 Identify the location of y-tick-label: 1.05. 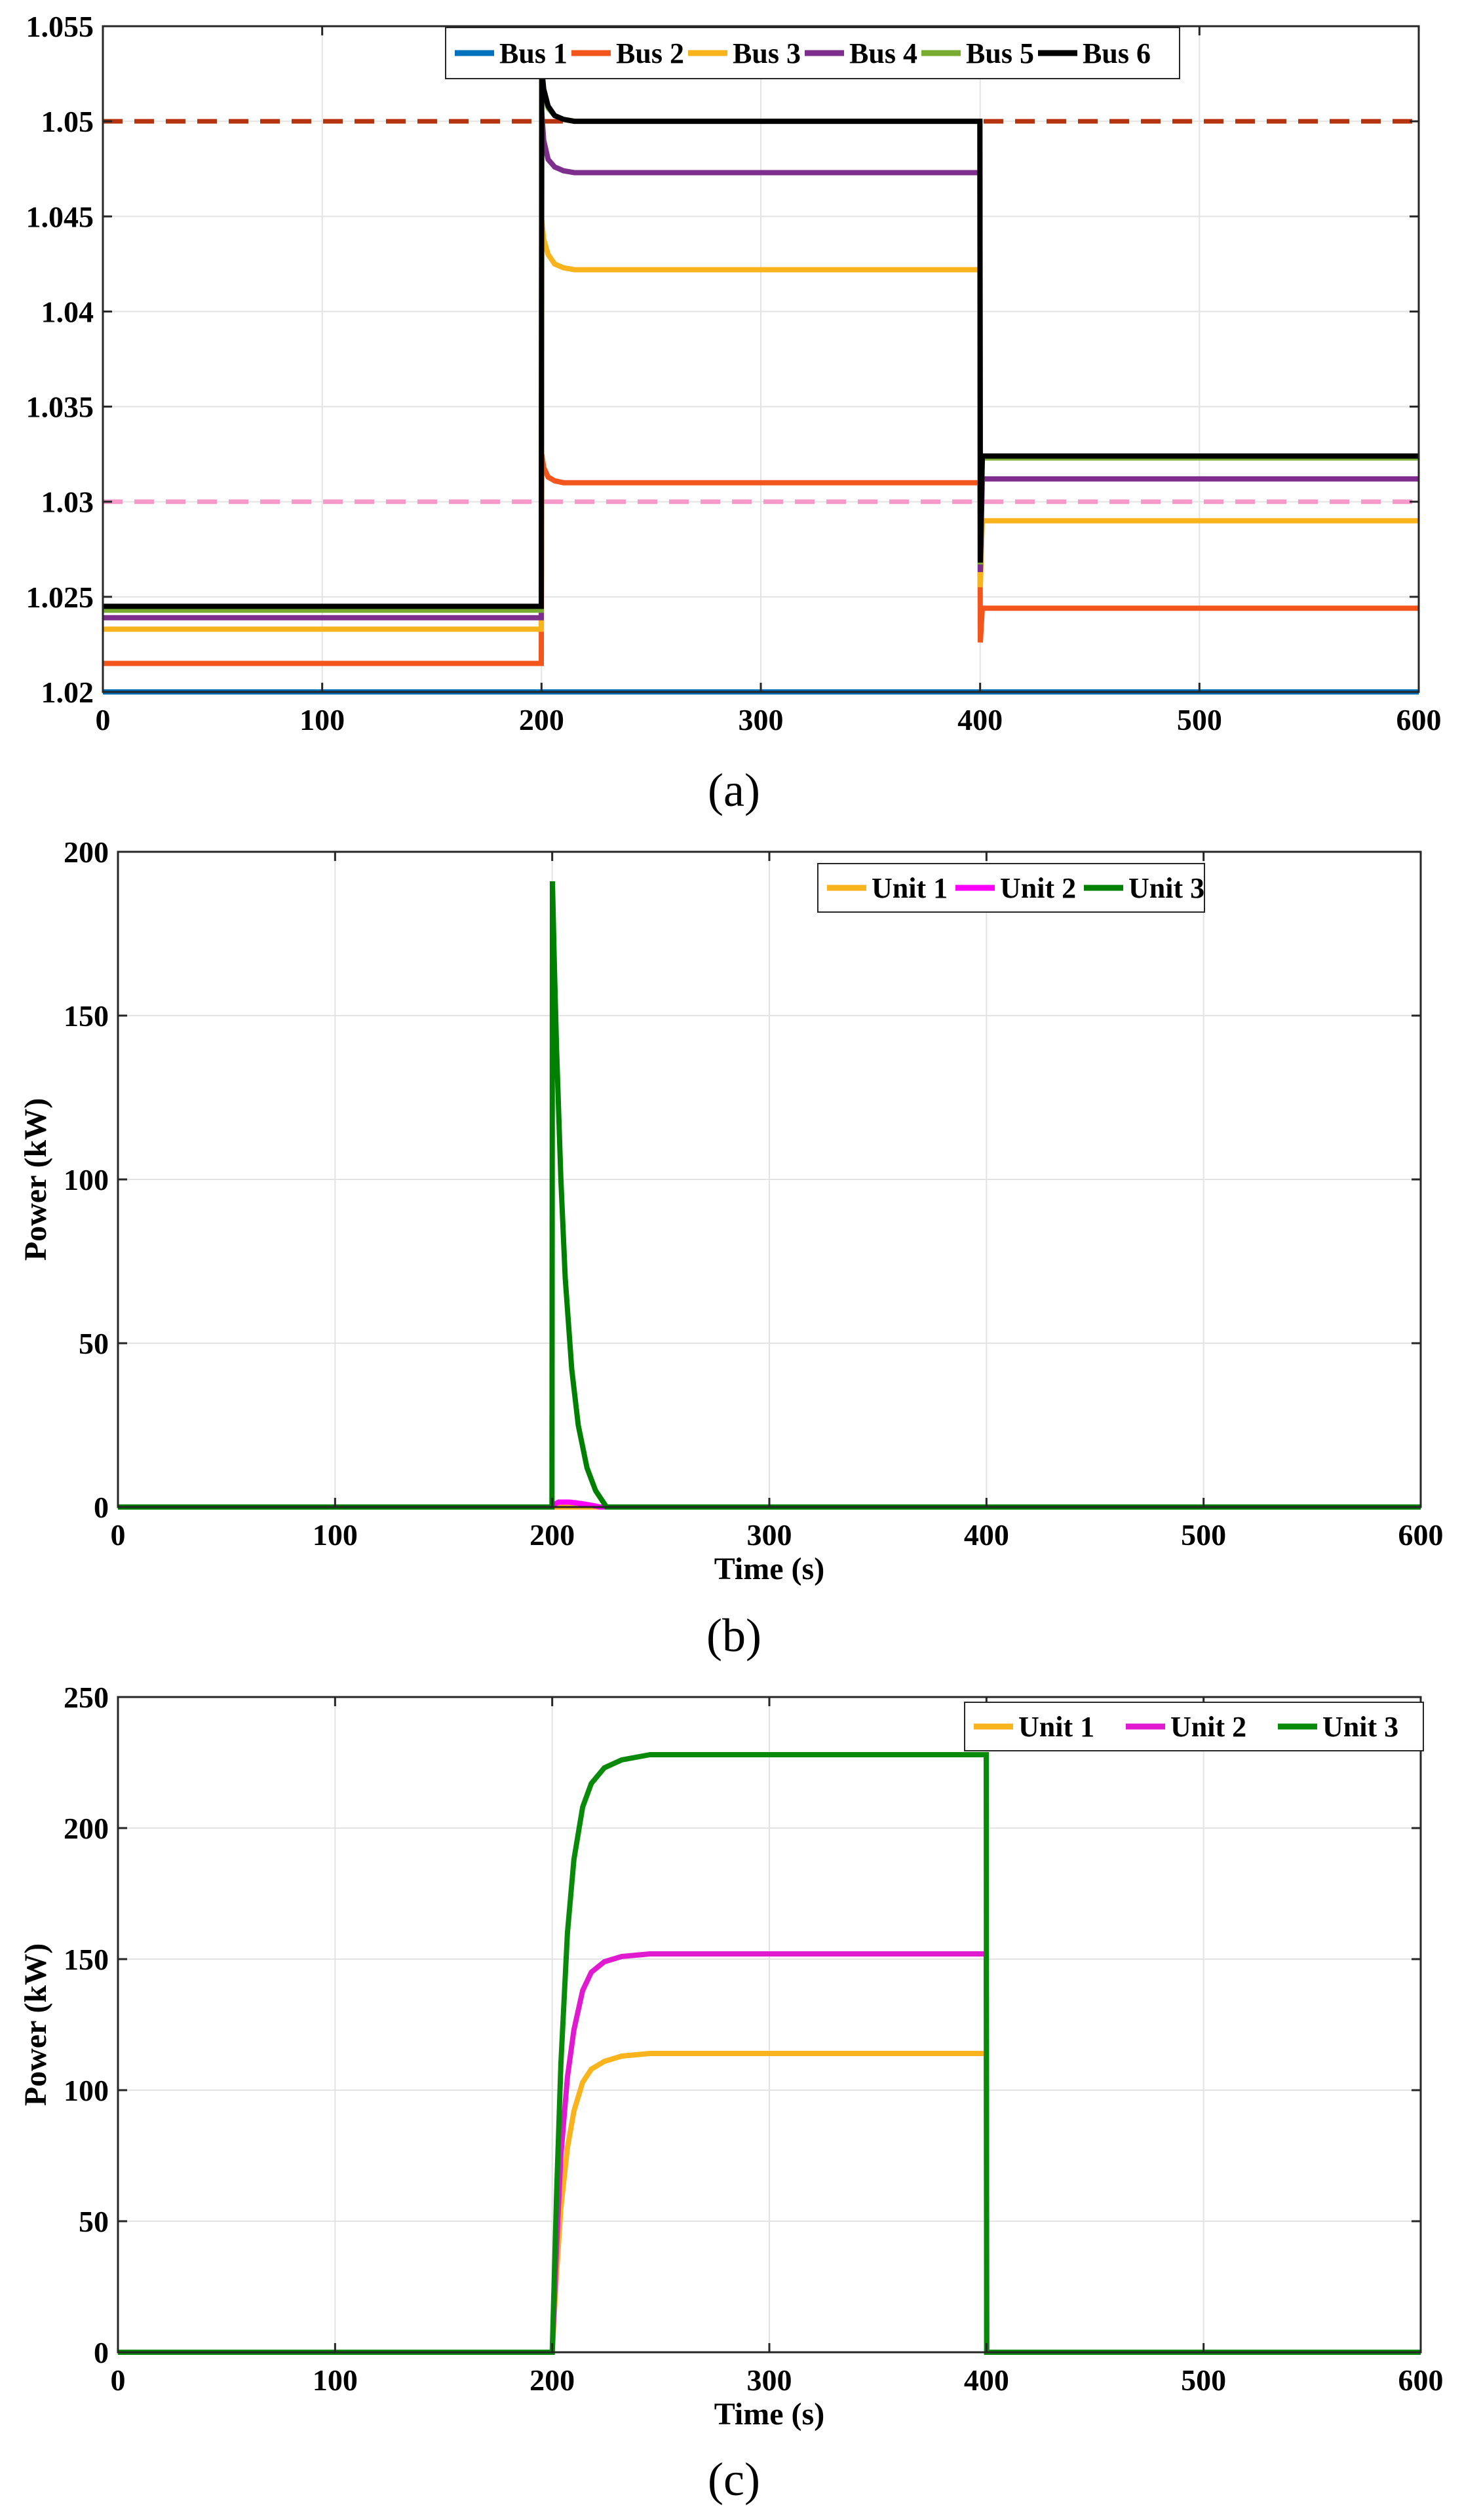
(67, 121).